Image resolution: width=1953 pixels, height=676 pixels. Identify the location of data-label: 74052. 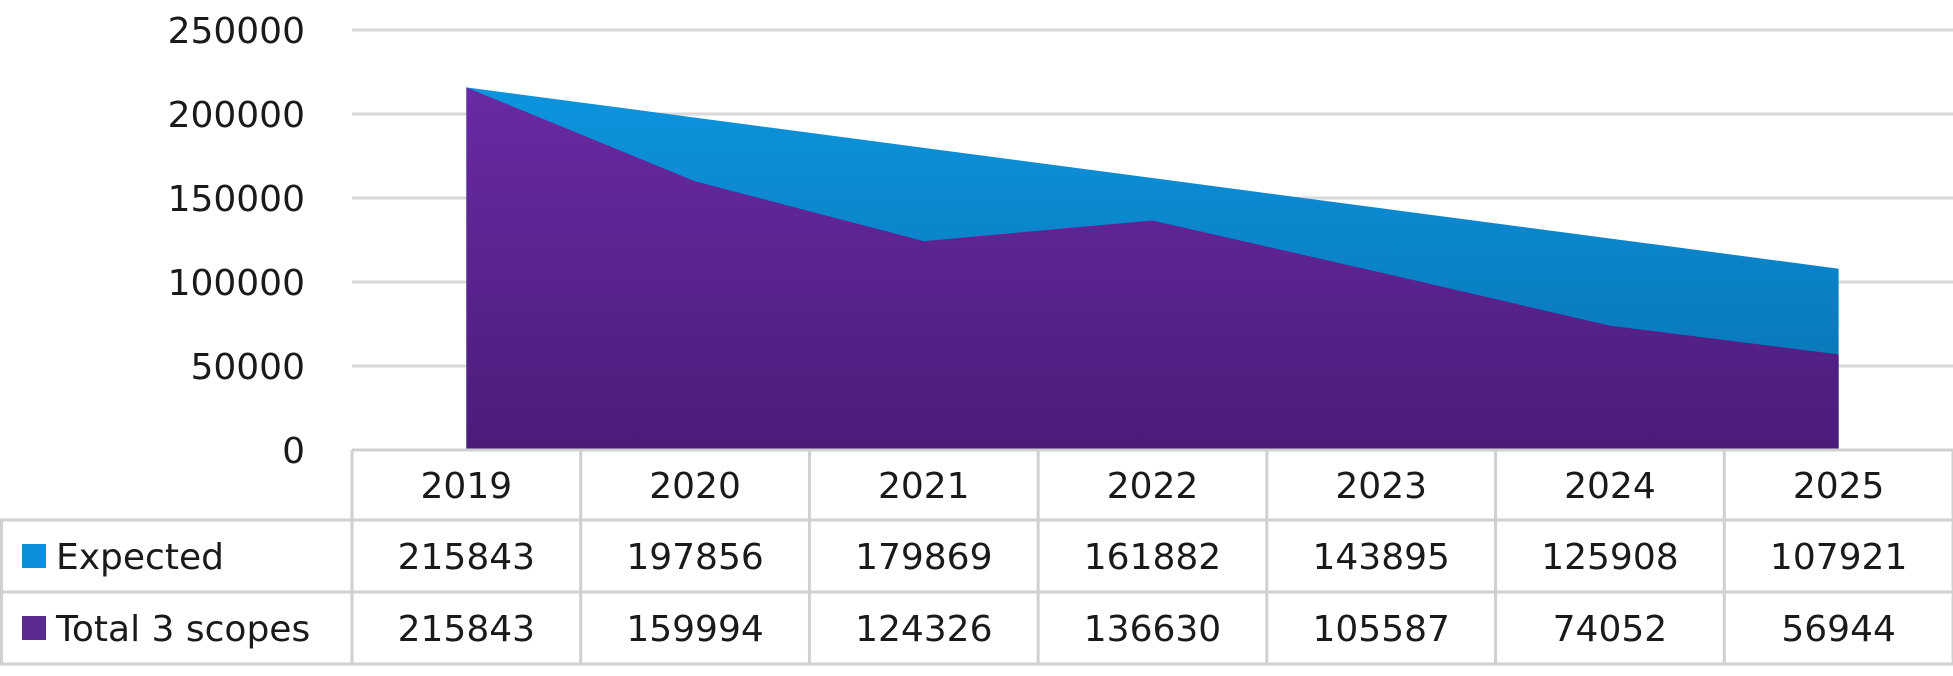
(1610, 629).